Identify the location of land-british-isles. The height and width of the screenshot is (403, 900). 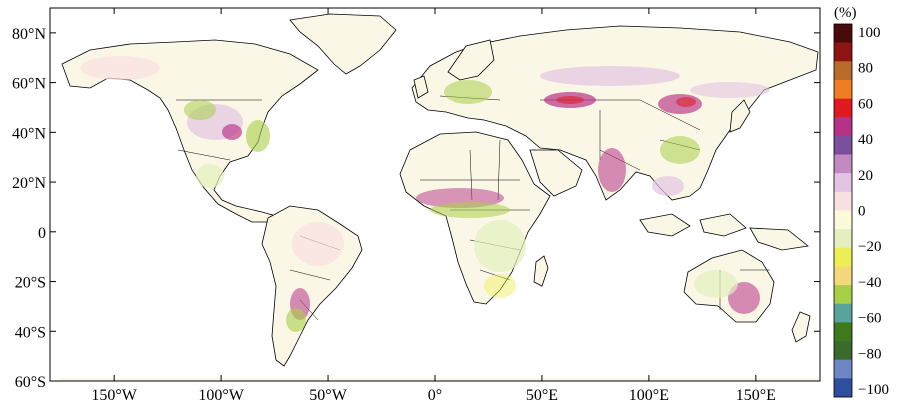
(421, 87).